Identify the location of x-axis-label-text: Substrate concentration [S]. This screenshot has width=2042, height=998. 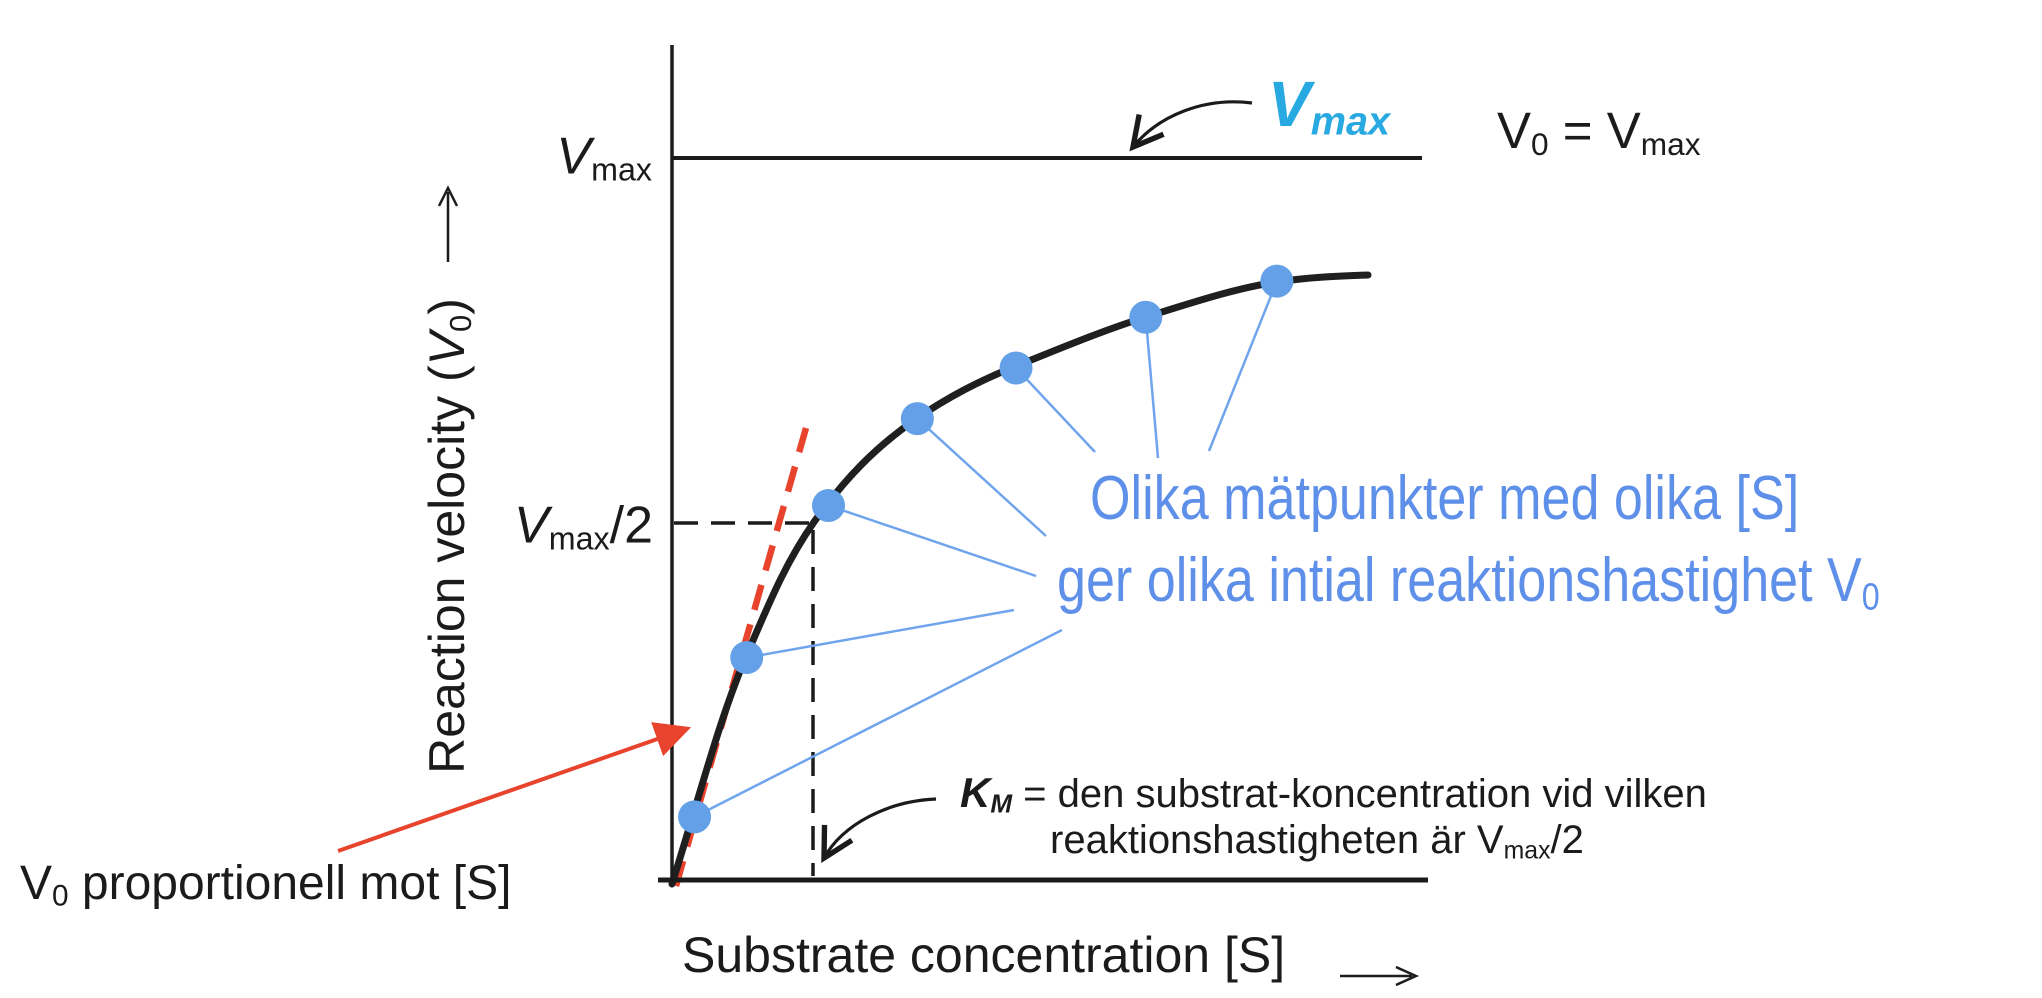
(984, 955).